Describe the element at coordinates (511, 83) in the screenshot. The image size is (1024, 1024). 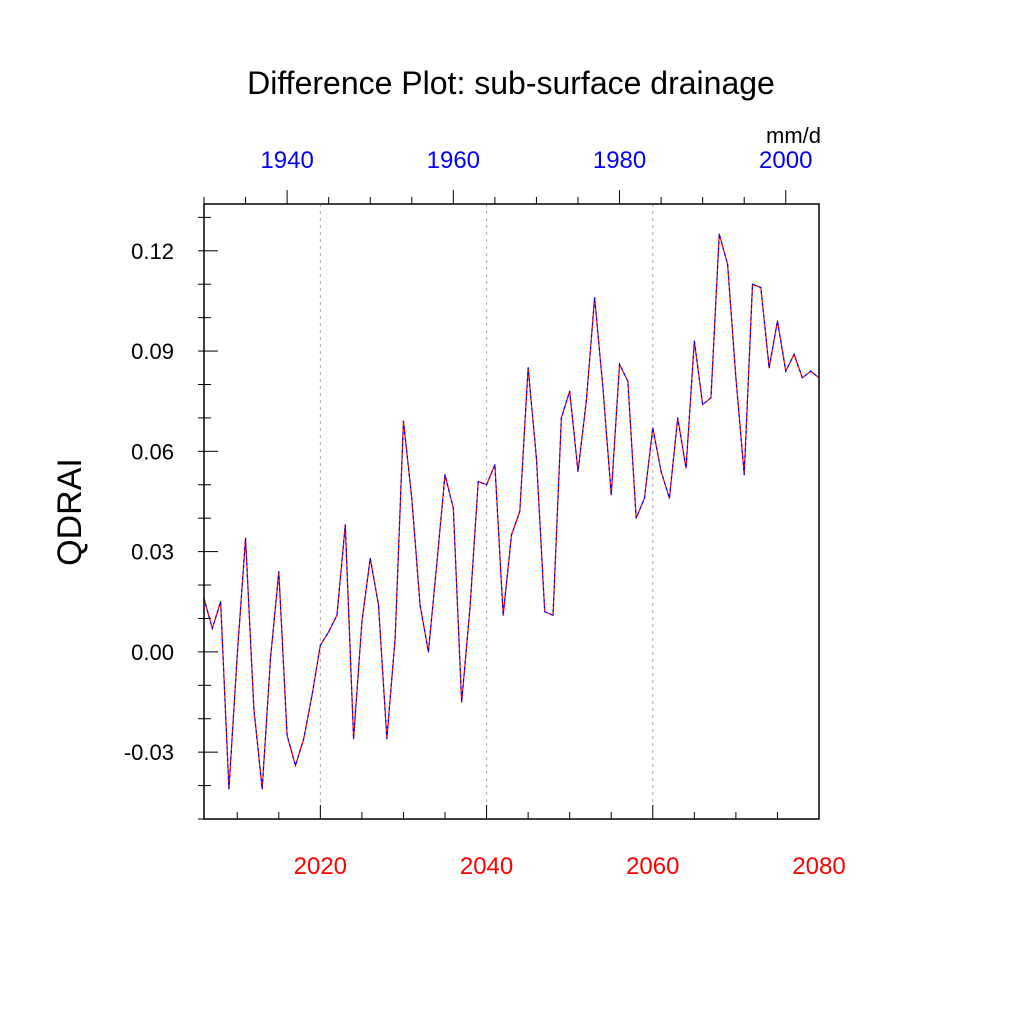
I see `chart-title: Difference Plot: sub-surface drainage` at that location.